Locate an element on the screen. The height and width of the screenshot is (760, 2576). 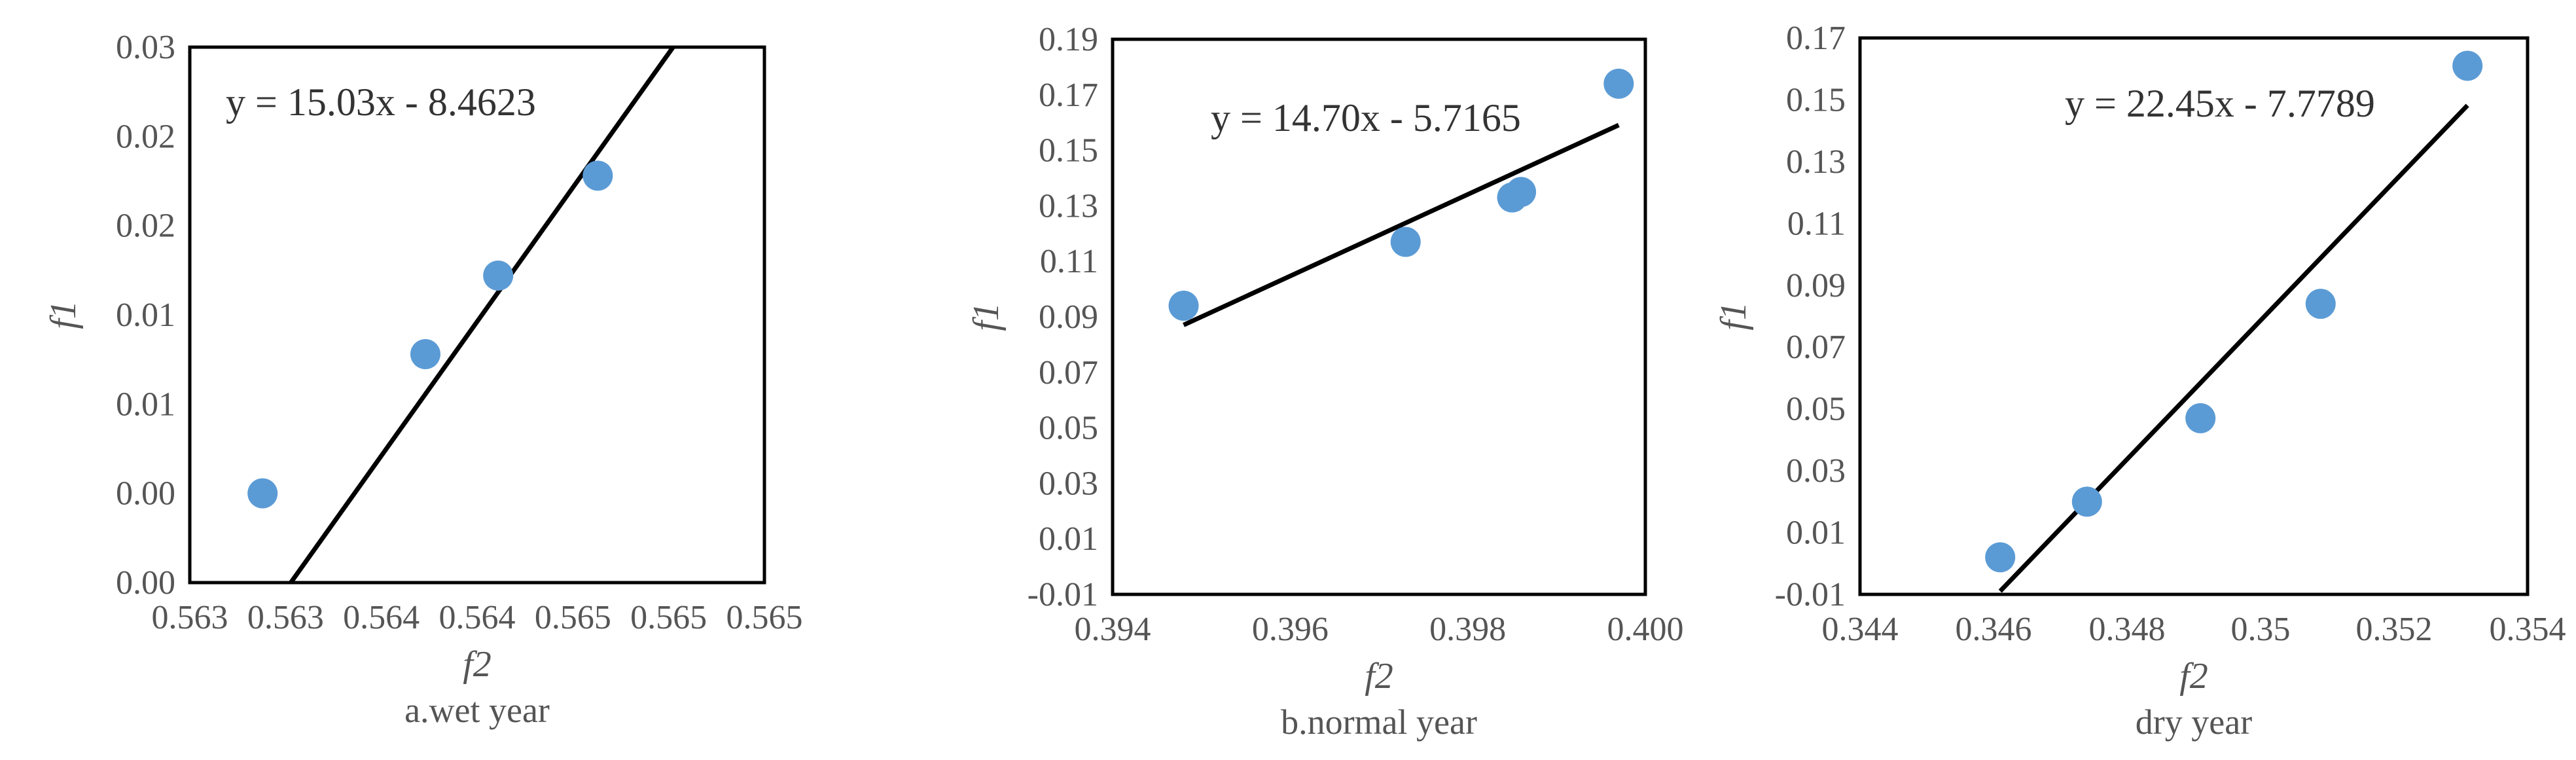
trendline-normal-year is located at coordinates (1401, 224).